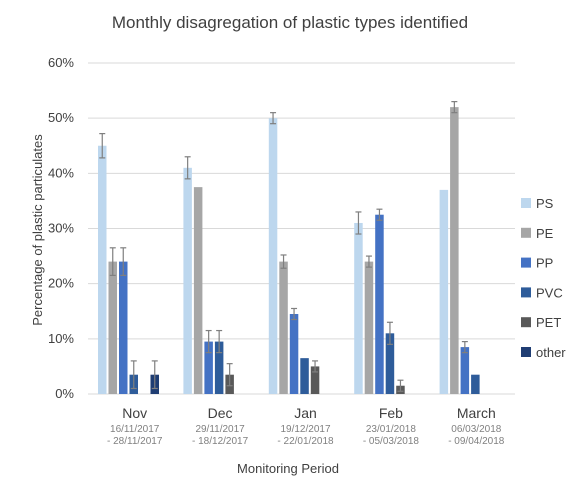 The height and width of the screenshot is (477, 567). Describe the element at coordinates (548, 322) in the screenshot. I see `legend-label: PET` at that location.